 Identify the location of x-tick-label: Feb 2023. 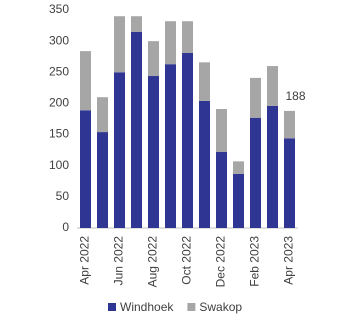
(255, 261).